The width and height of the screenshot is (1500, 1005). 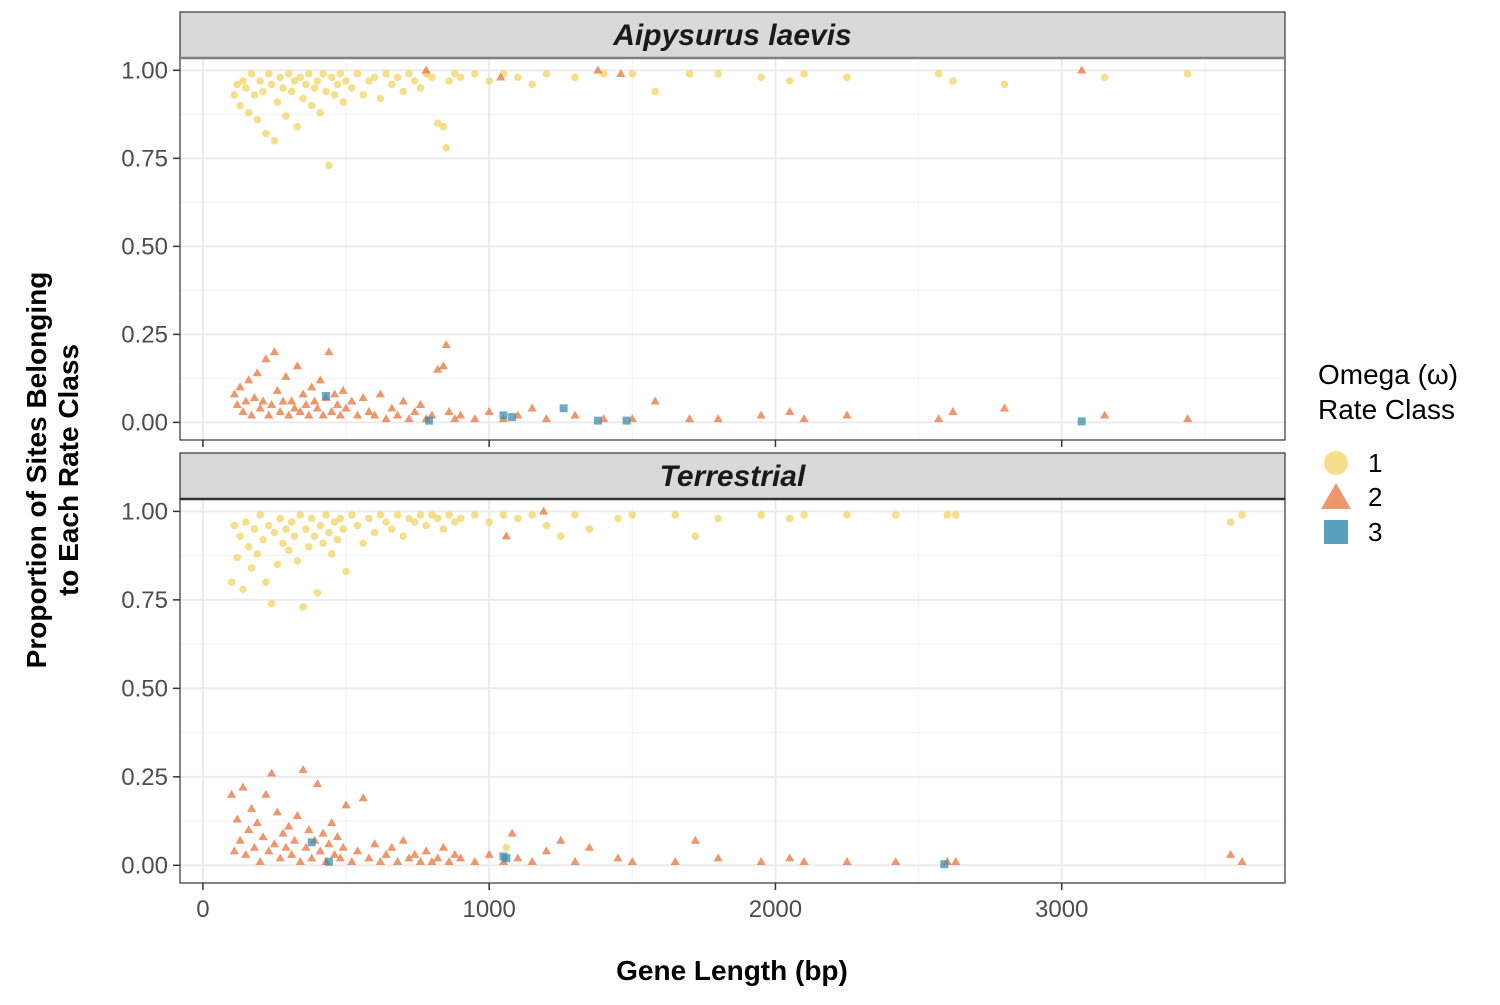 I want to click on strip-title: Aipysurus laevis, so click(x=731, y=35).